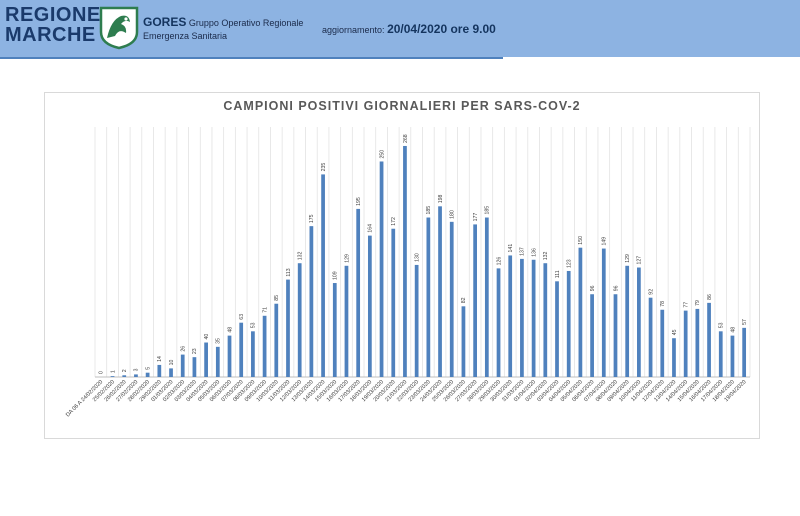 The image size is (800, 516). What do you see at coordinates (382, 154) in the screenshot?
I see `data-label: 250` at bounding box center [382, 154].